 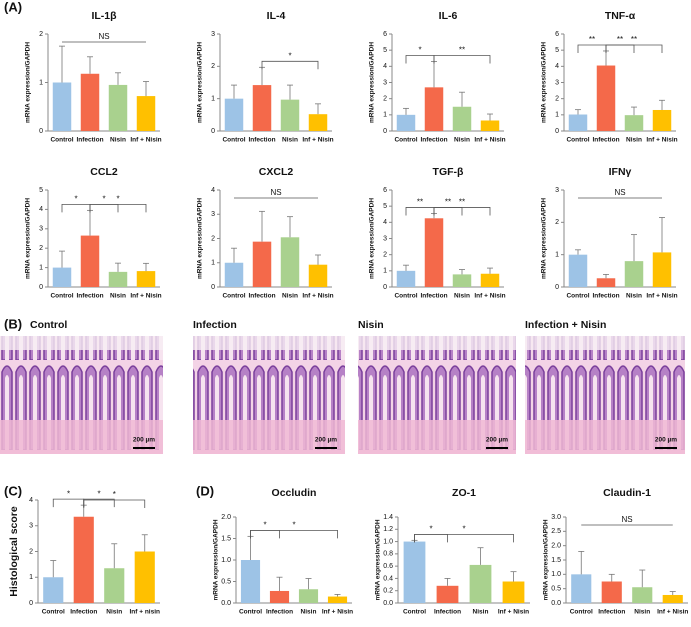 I want to click on y-tick-label: 3.0, so click(x=556, y=517).